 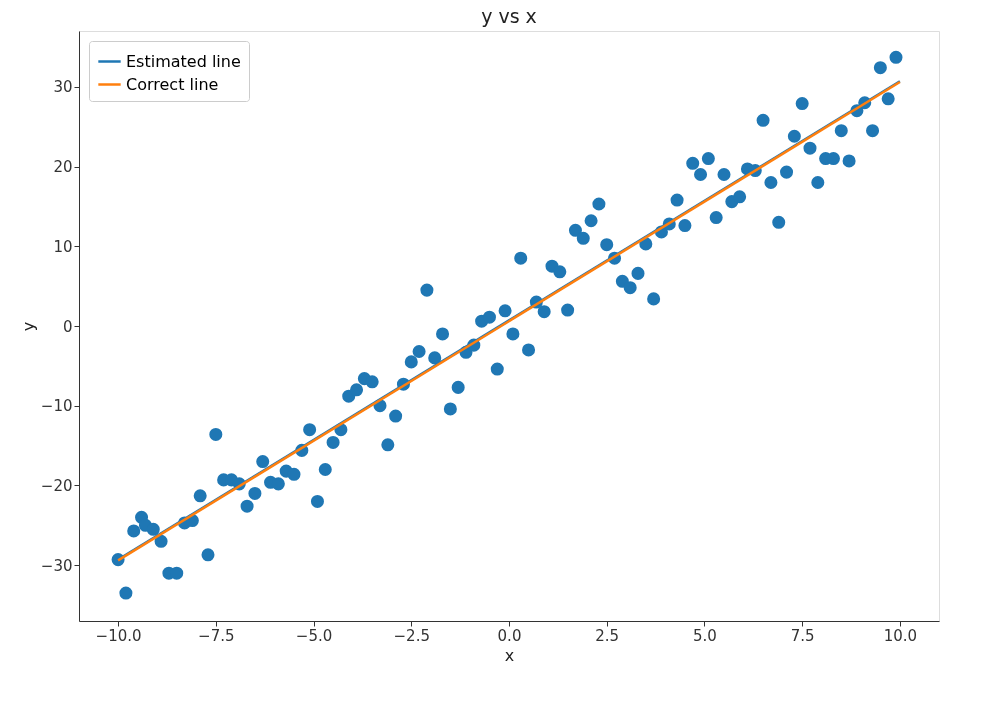 I want to click on y-tick-label: −10, so click(x=56, y=406).